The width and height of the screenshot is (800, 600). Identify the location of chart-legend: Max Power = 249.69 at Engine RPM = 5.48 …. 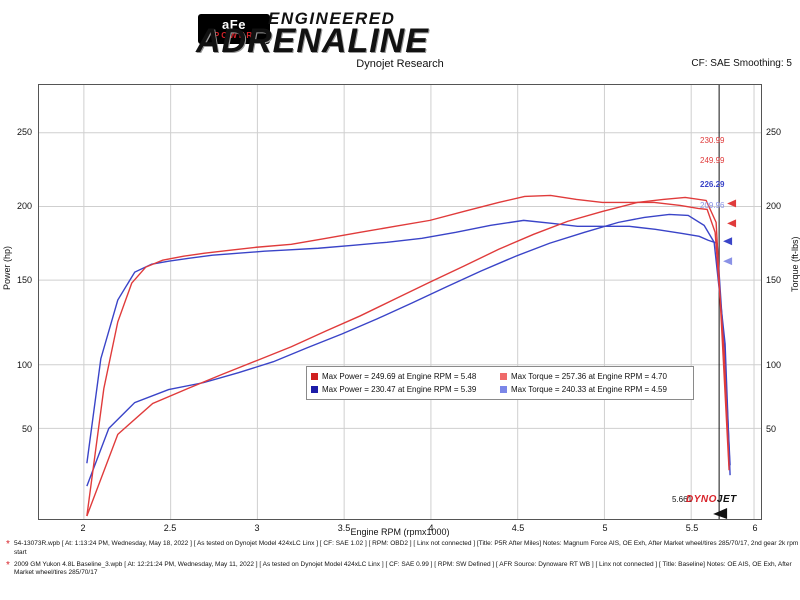
(500, 383).